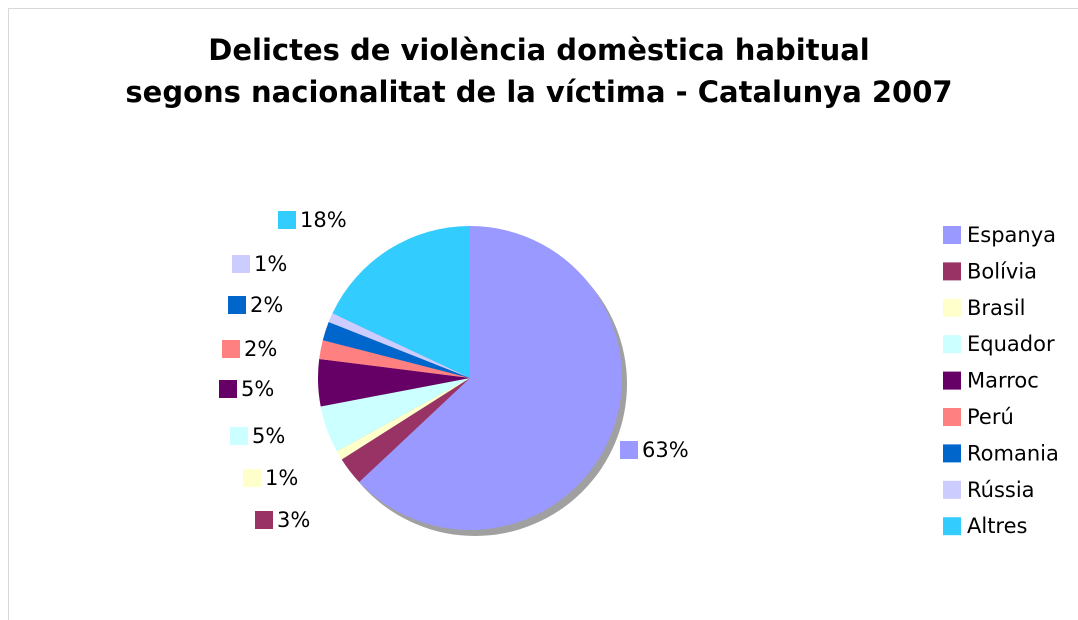 This screenshot has height=620, width=1078. What do you see at coordinates (990, 417) in the screenshot?
I see `legend-label: Perú` at bounding box center [990, 417].